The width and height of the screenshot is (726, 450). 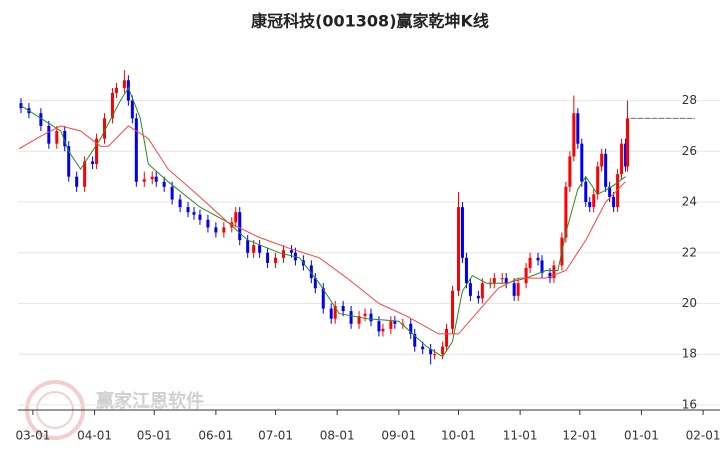 I want to click on y-tick-label: 20, so click(x=689, y=303).